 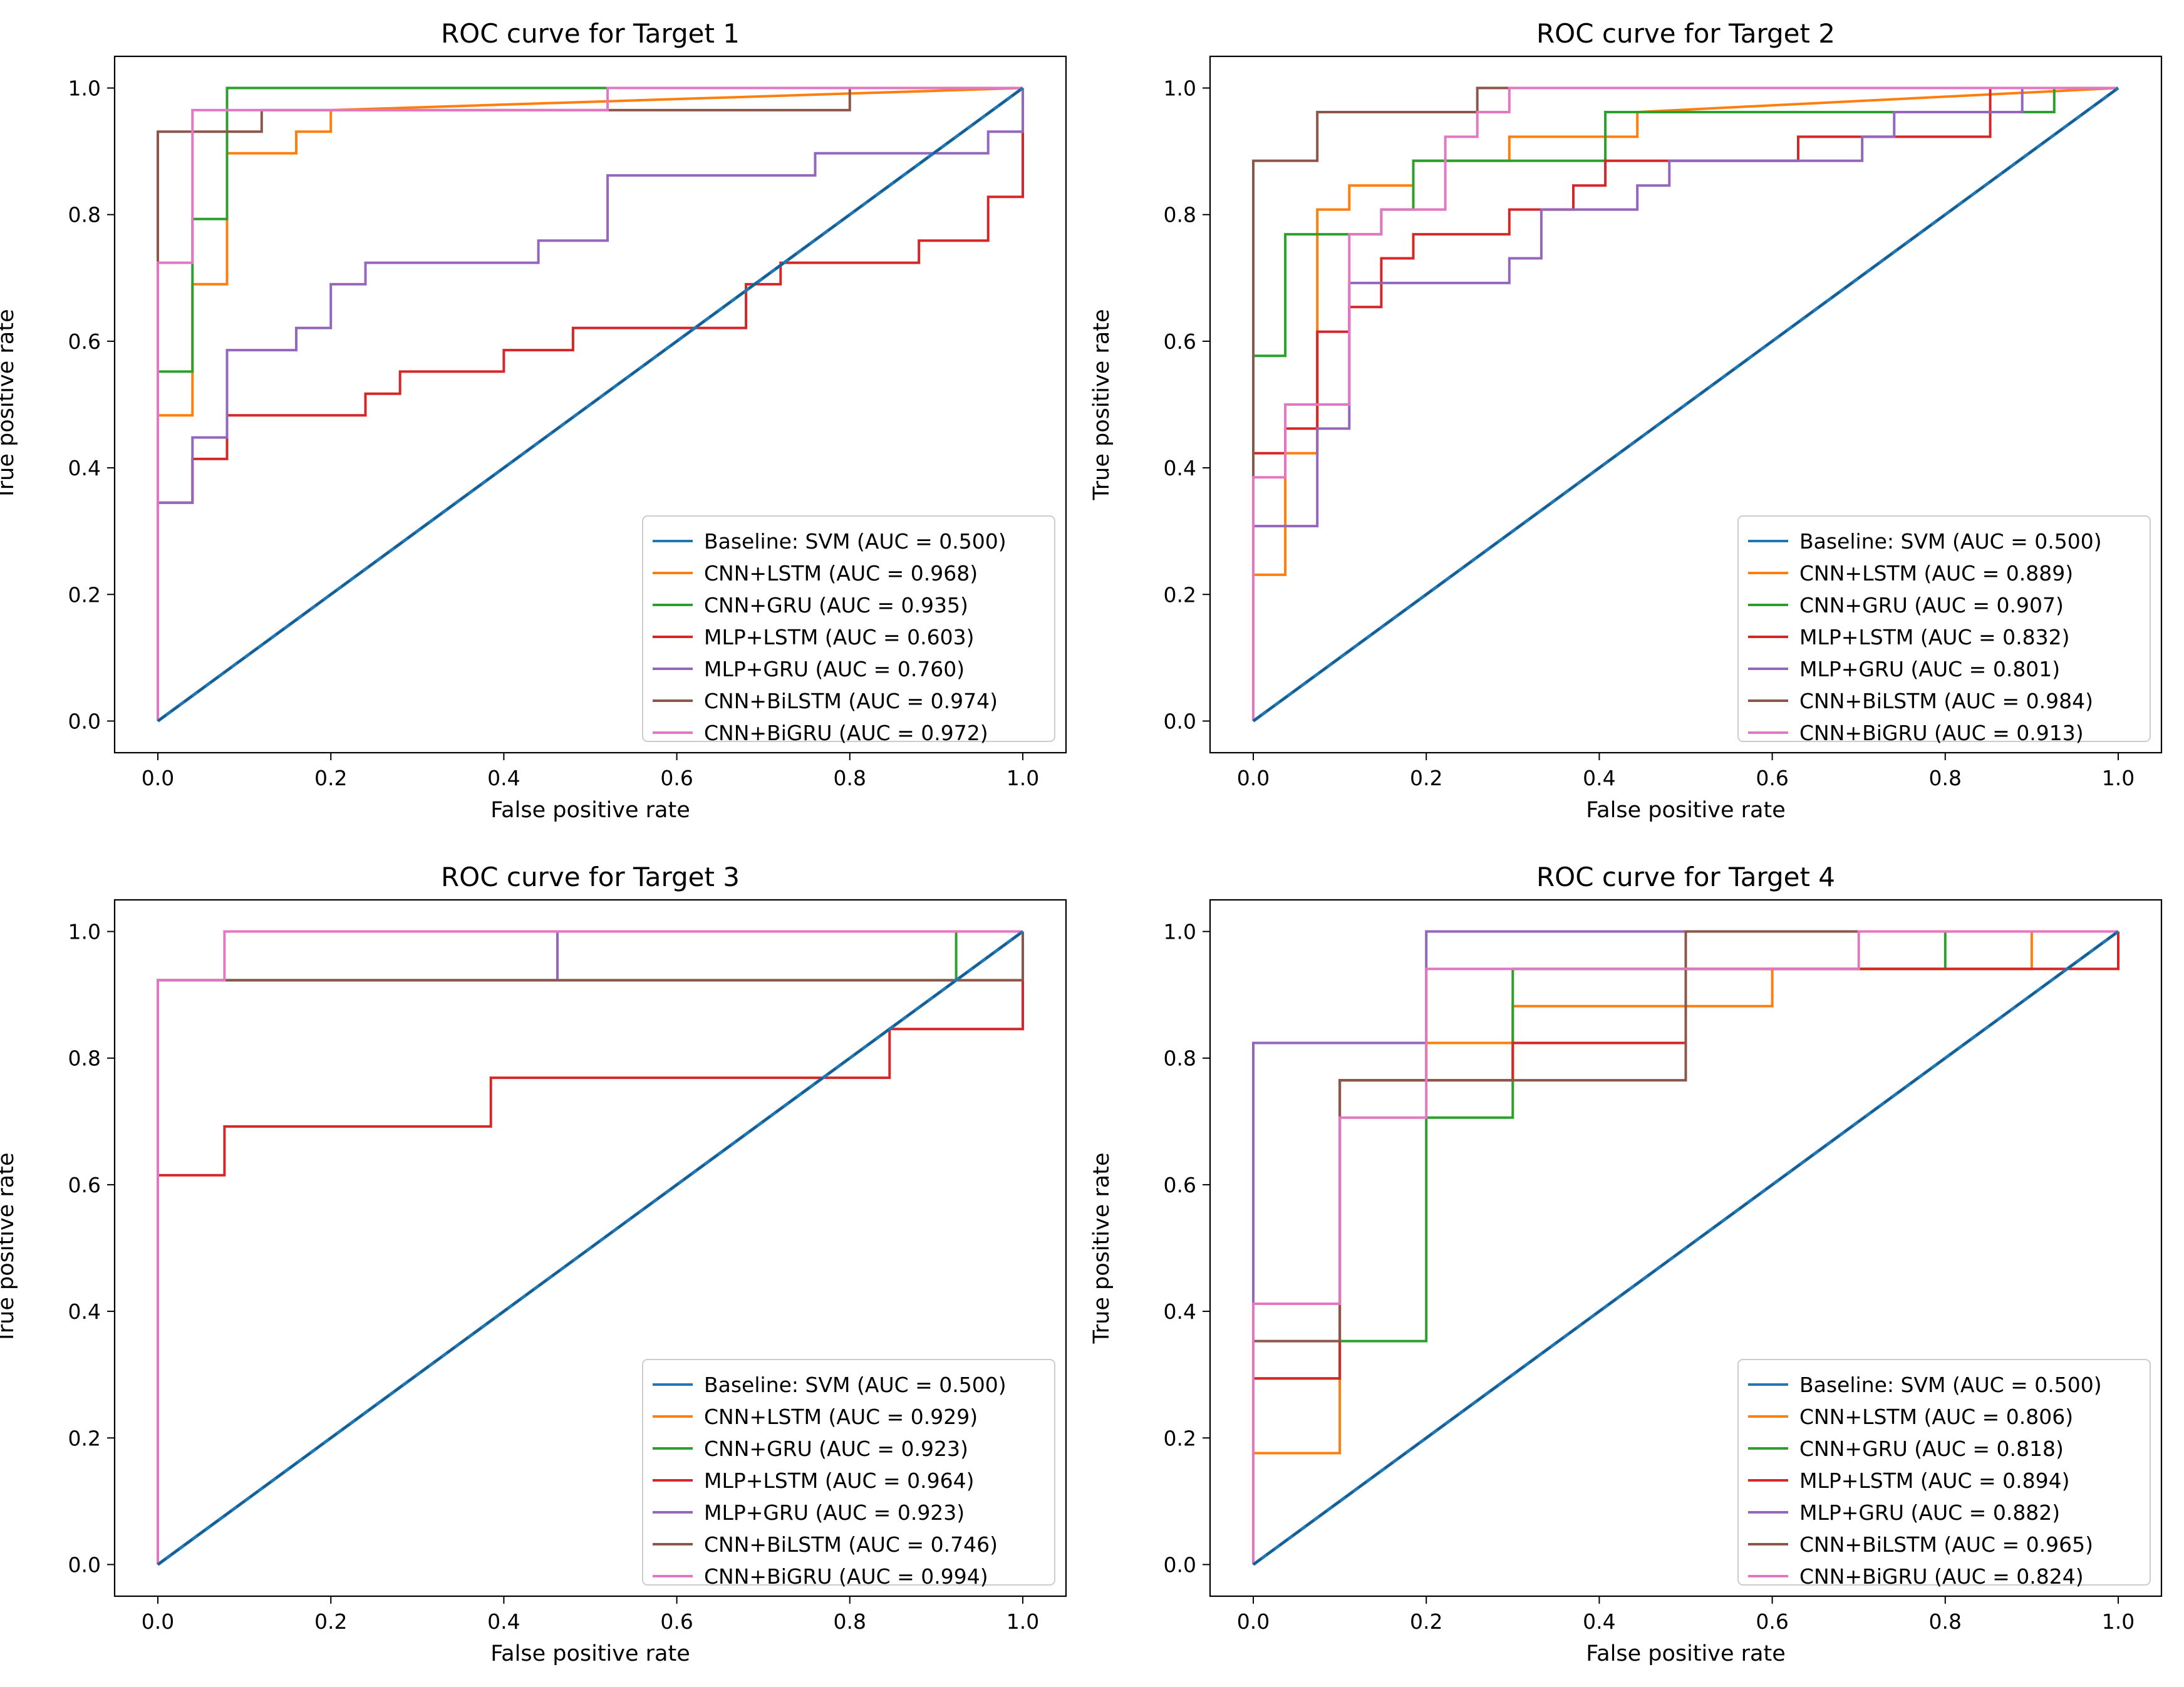 What do you see at coordinates (1934, 637) in the screenshot?
I see `legend-entry: MLP+LSTM (AUC = 0.832)` at bounding box center [1934, 637].